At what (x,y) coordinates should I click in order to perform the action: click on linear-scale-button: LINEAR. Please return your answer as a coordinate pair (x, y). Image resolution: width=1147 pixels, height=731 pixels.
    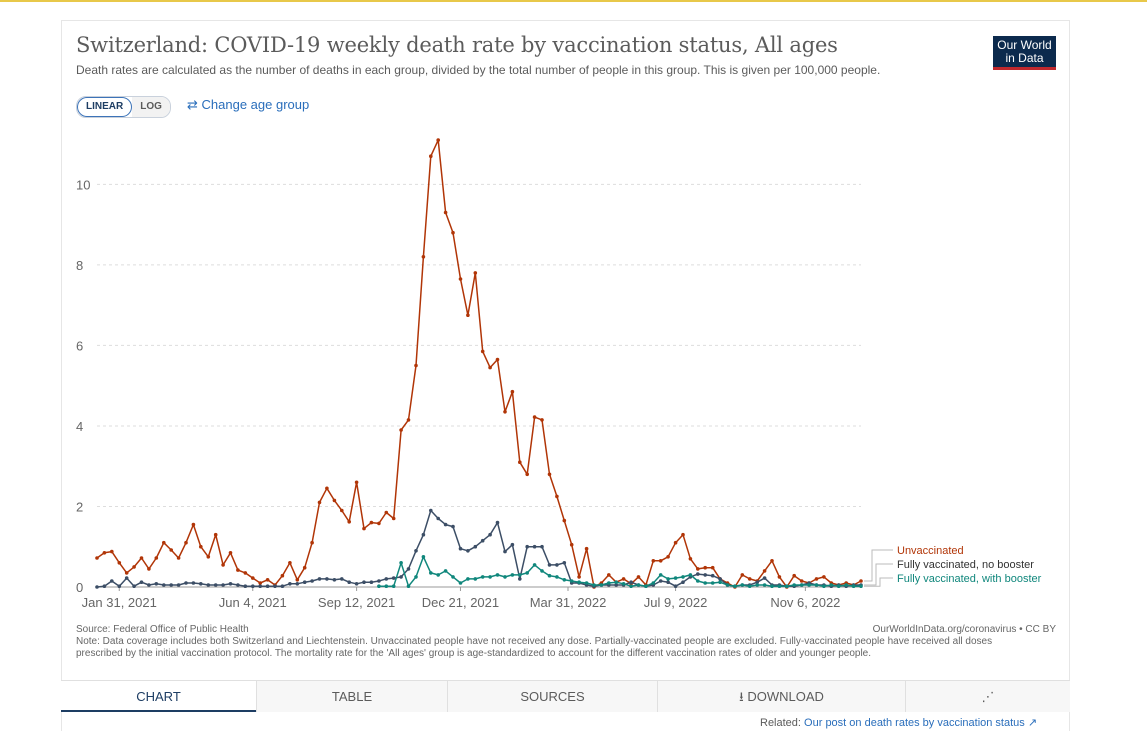
    Looking at the image, I should click on (105, 107).